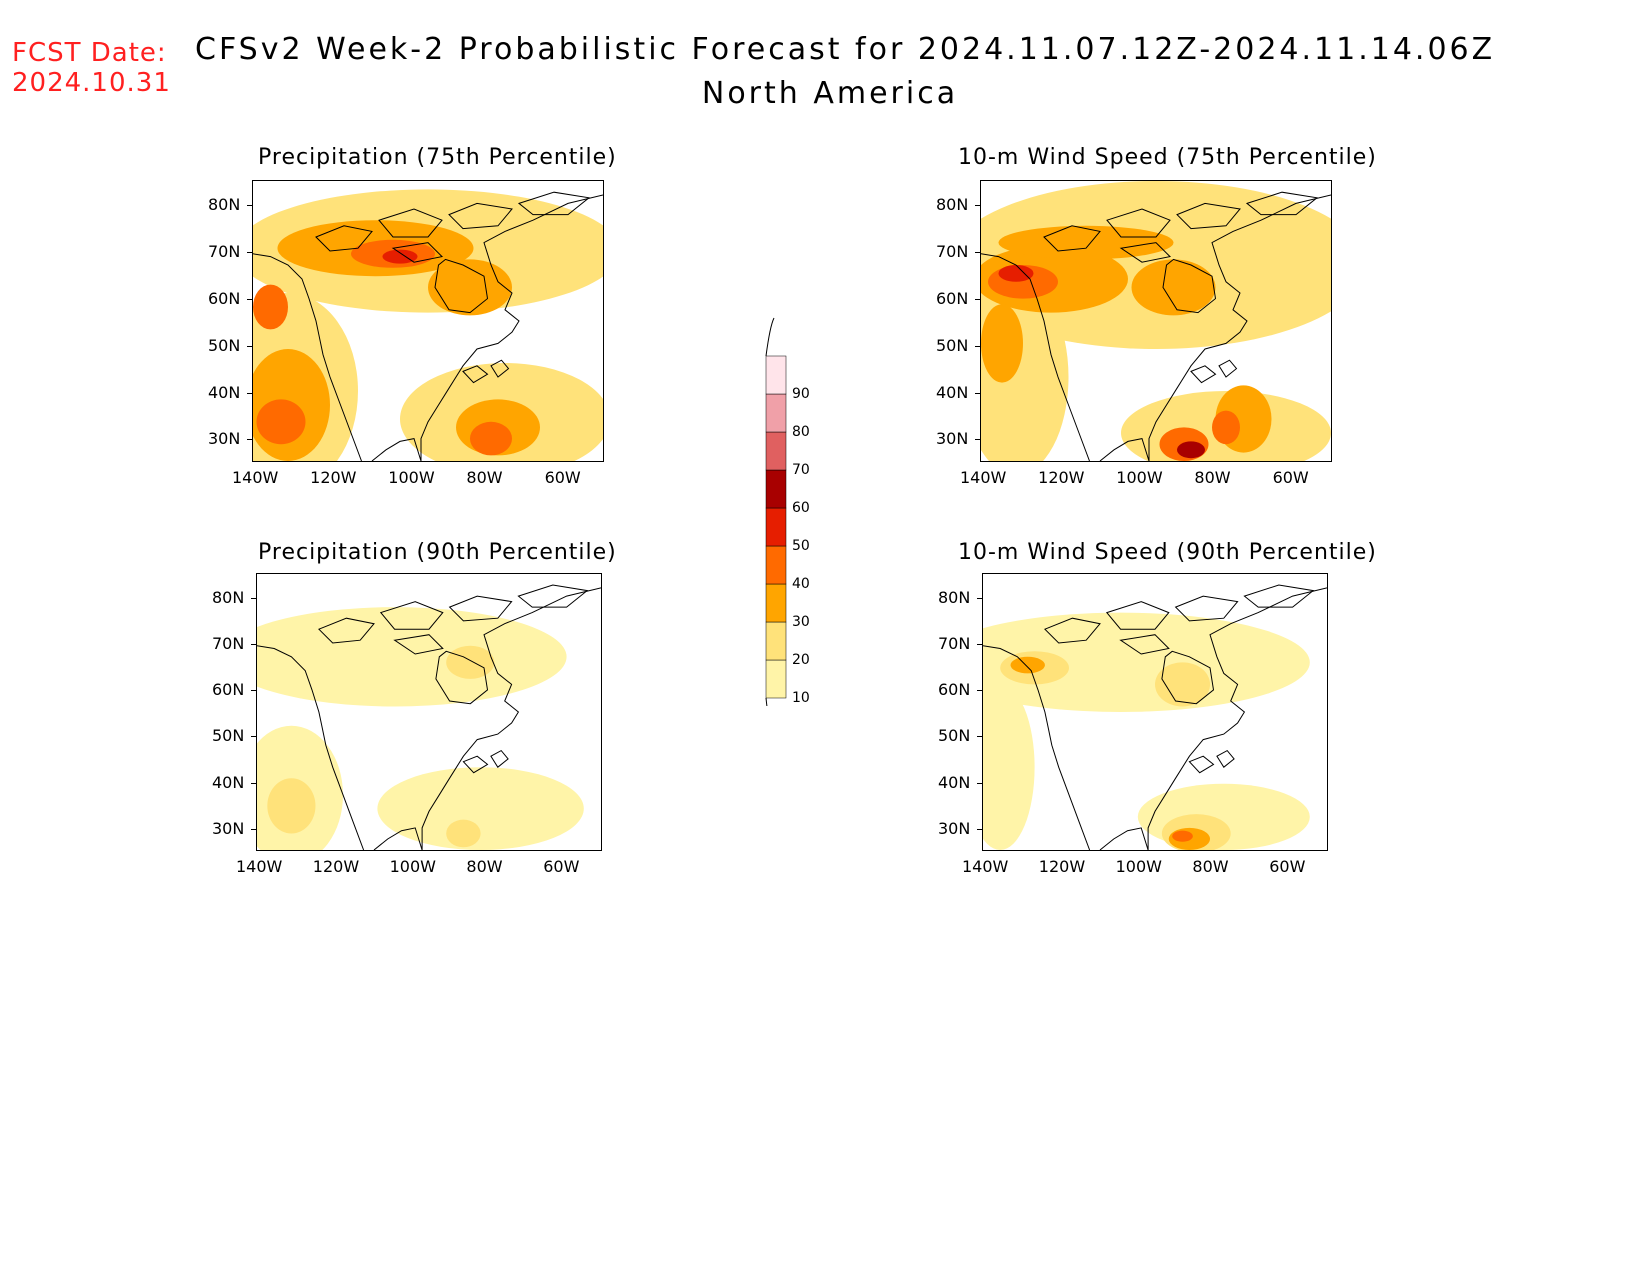  I want to click on lon-label-100w: 100W, so click(1138, 866).